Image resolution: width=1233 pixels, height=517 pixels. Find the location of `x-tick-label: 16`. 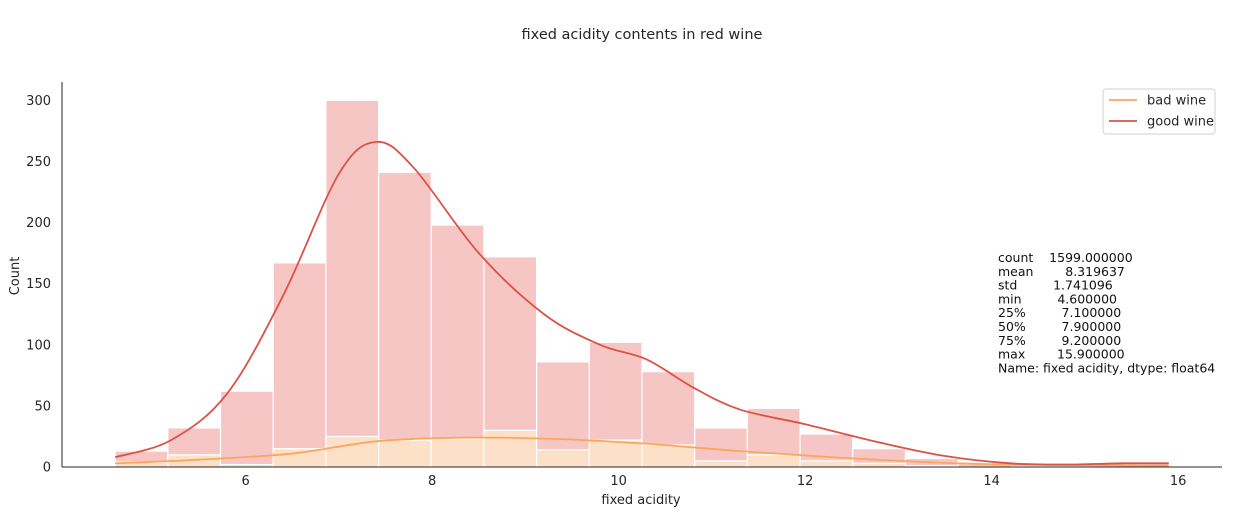

x-tick-label: 16 is located at coordinates (1178, 481).